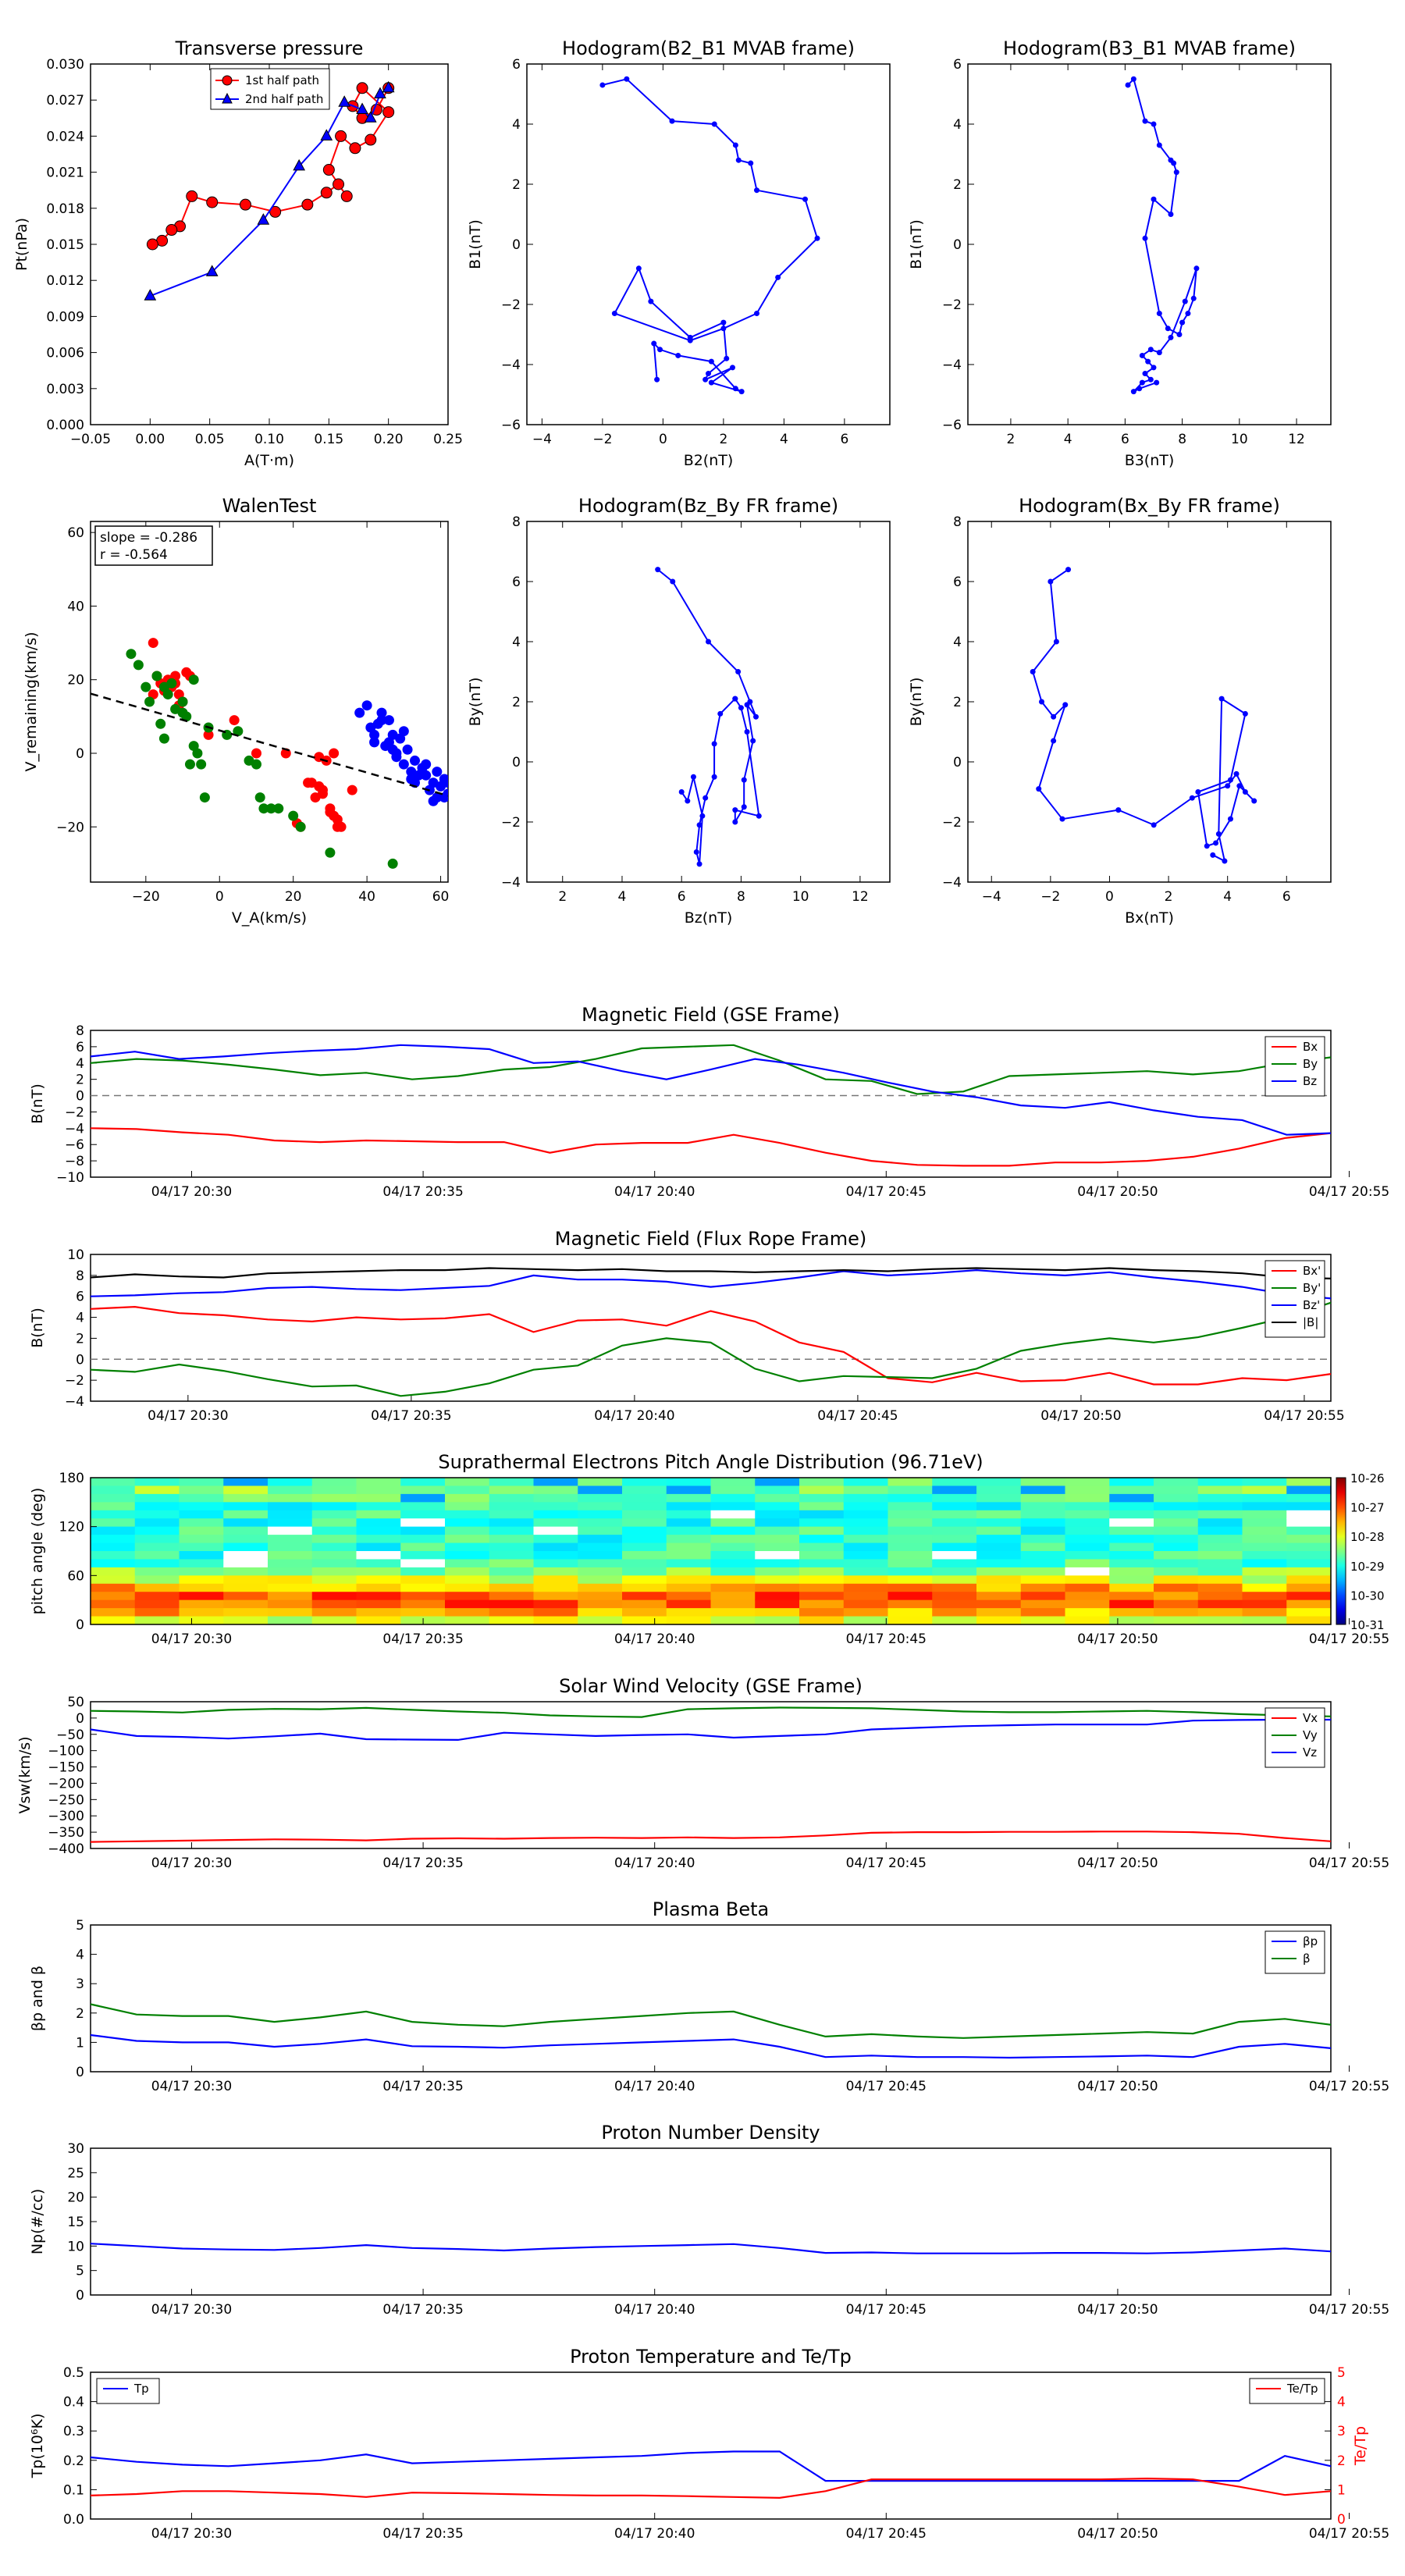  What do you see at coordinates (1367, 1508) in the screenshot?
I see `colorbar-tick-label: 10-27` at bounding box center [1367, 1508].